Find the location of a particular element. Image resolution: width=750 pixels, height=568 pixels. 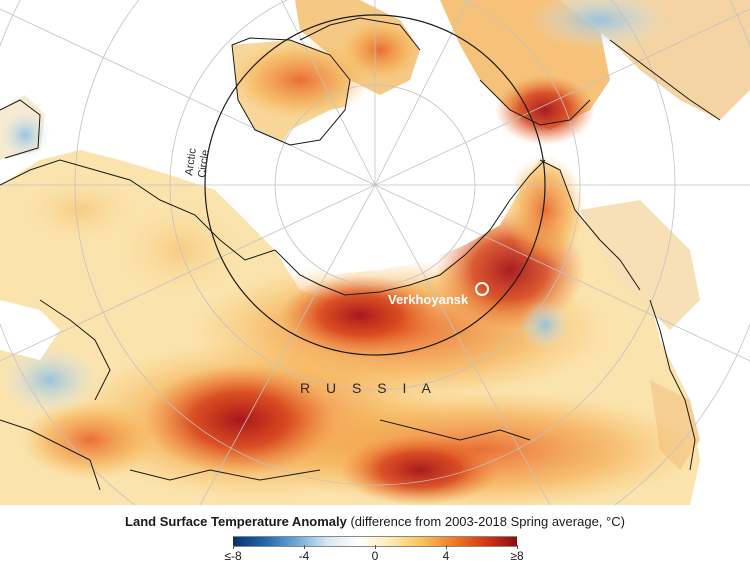

legend-tick-label: ≥8 is located at coordinates (517, 556).